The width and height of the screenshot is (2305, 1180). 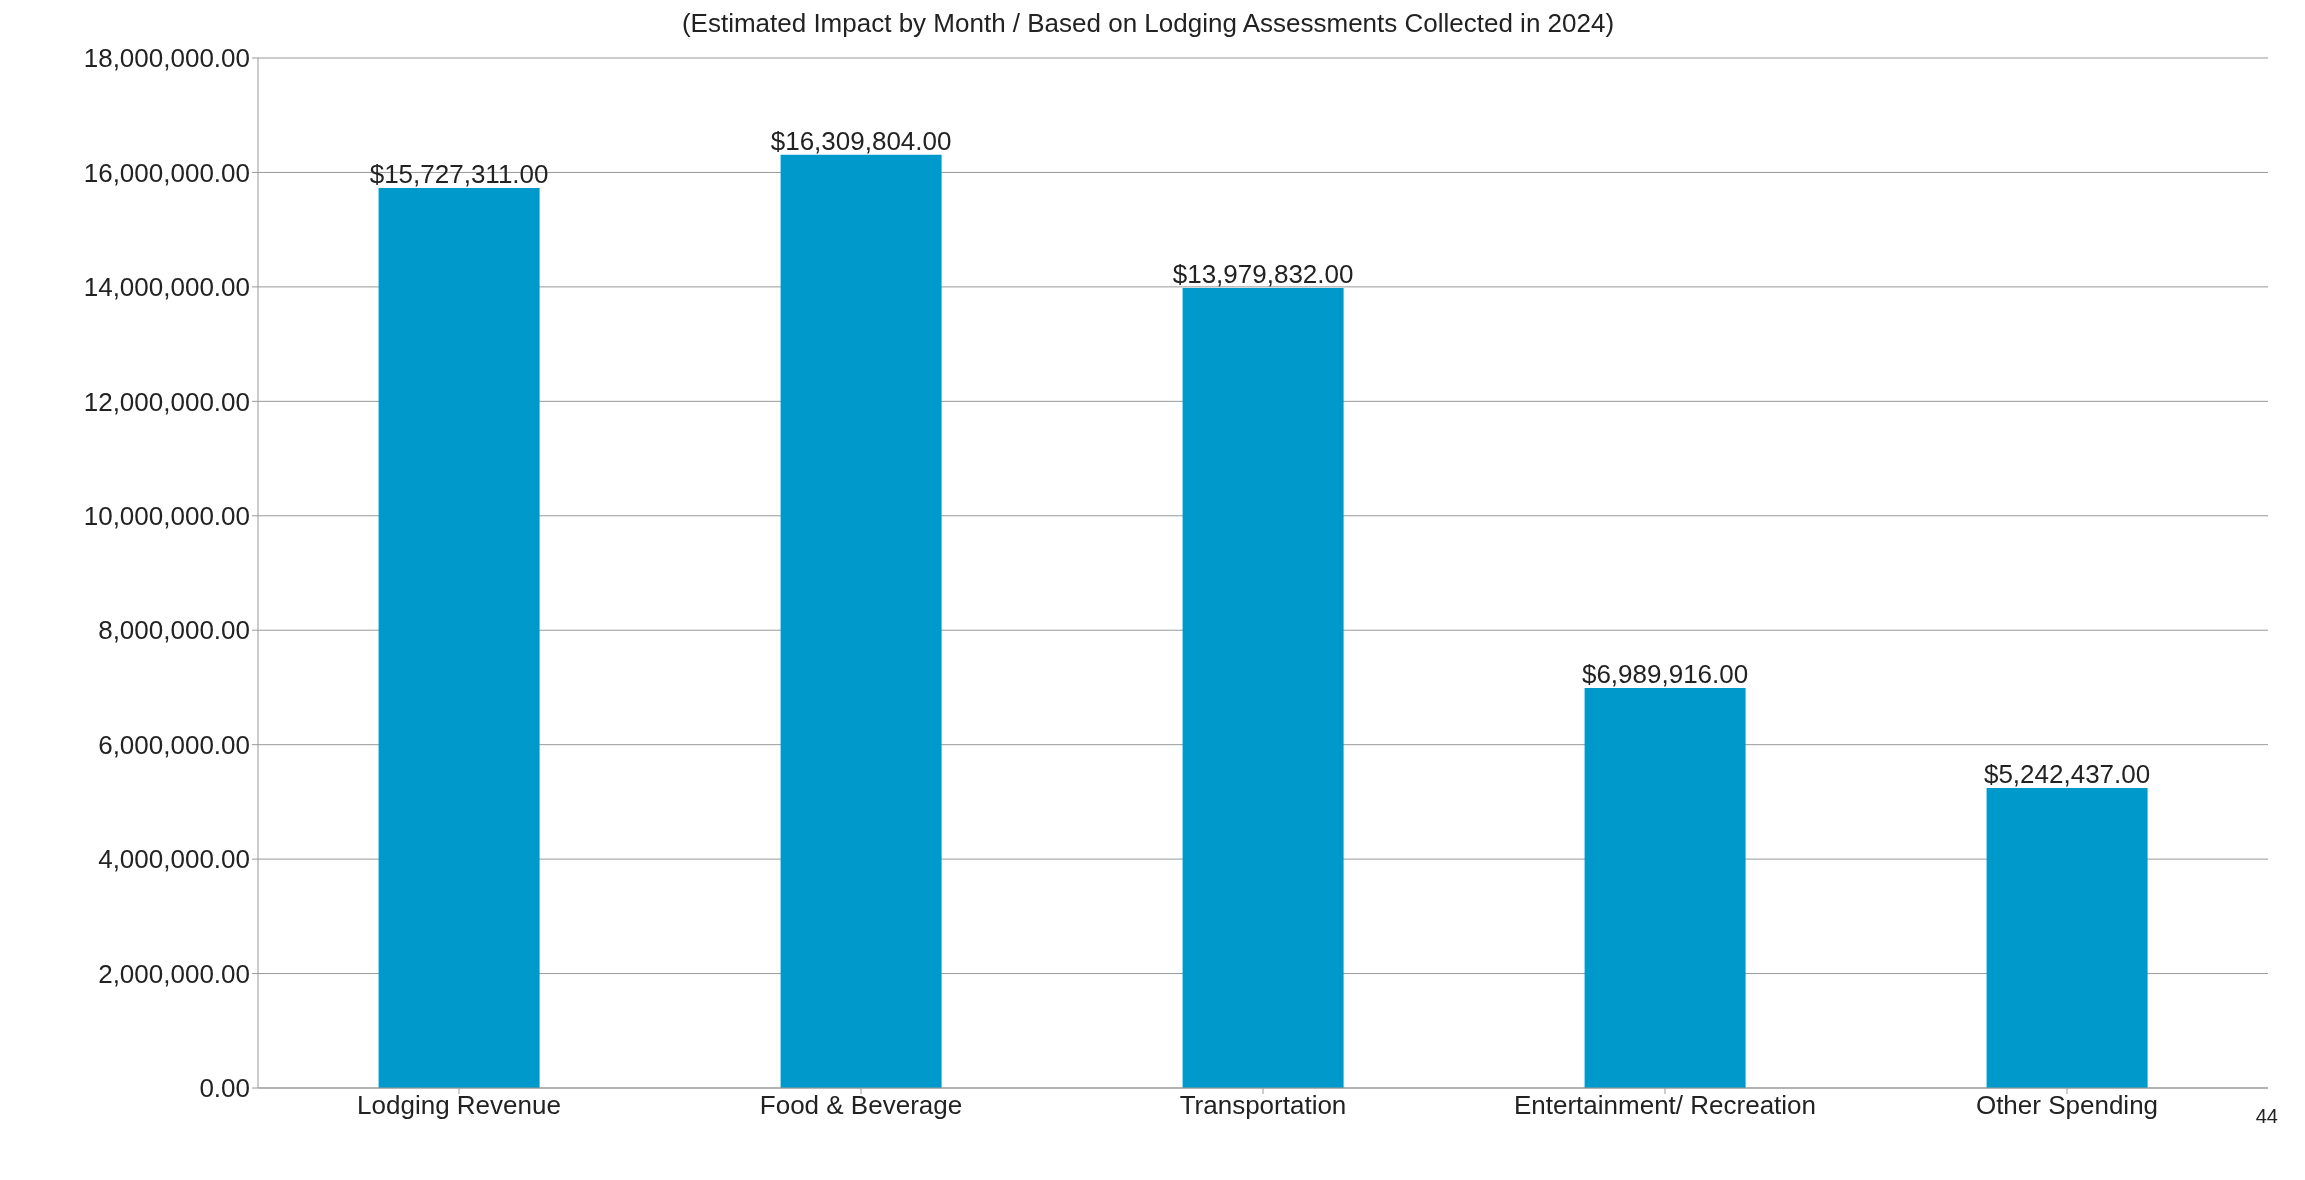 I want to click on y-tick-label: 14,000,000.00, so click(x=166, y=287).